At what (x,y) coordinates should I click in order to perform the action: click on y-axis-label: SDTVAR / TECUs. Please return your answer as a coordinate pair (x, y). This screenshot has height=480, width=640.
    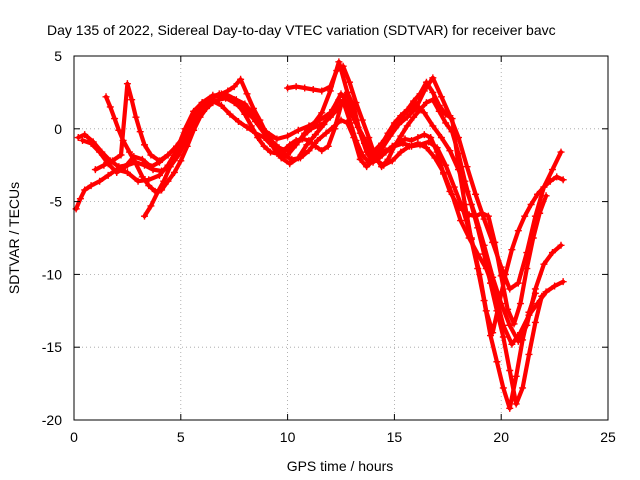
    Looking at the image, I should click on (14, 238).